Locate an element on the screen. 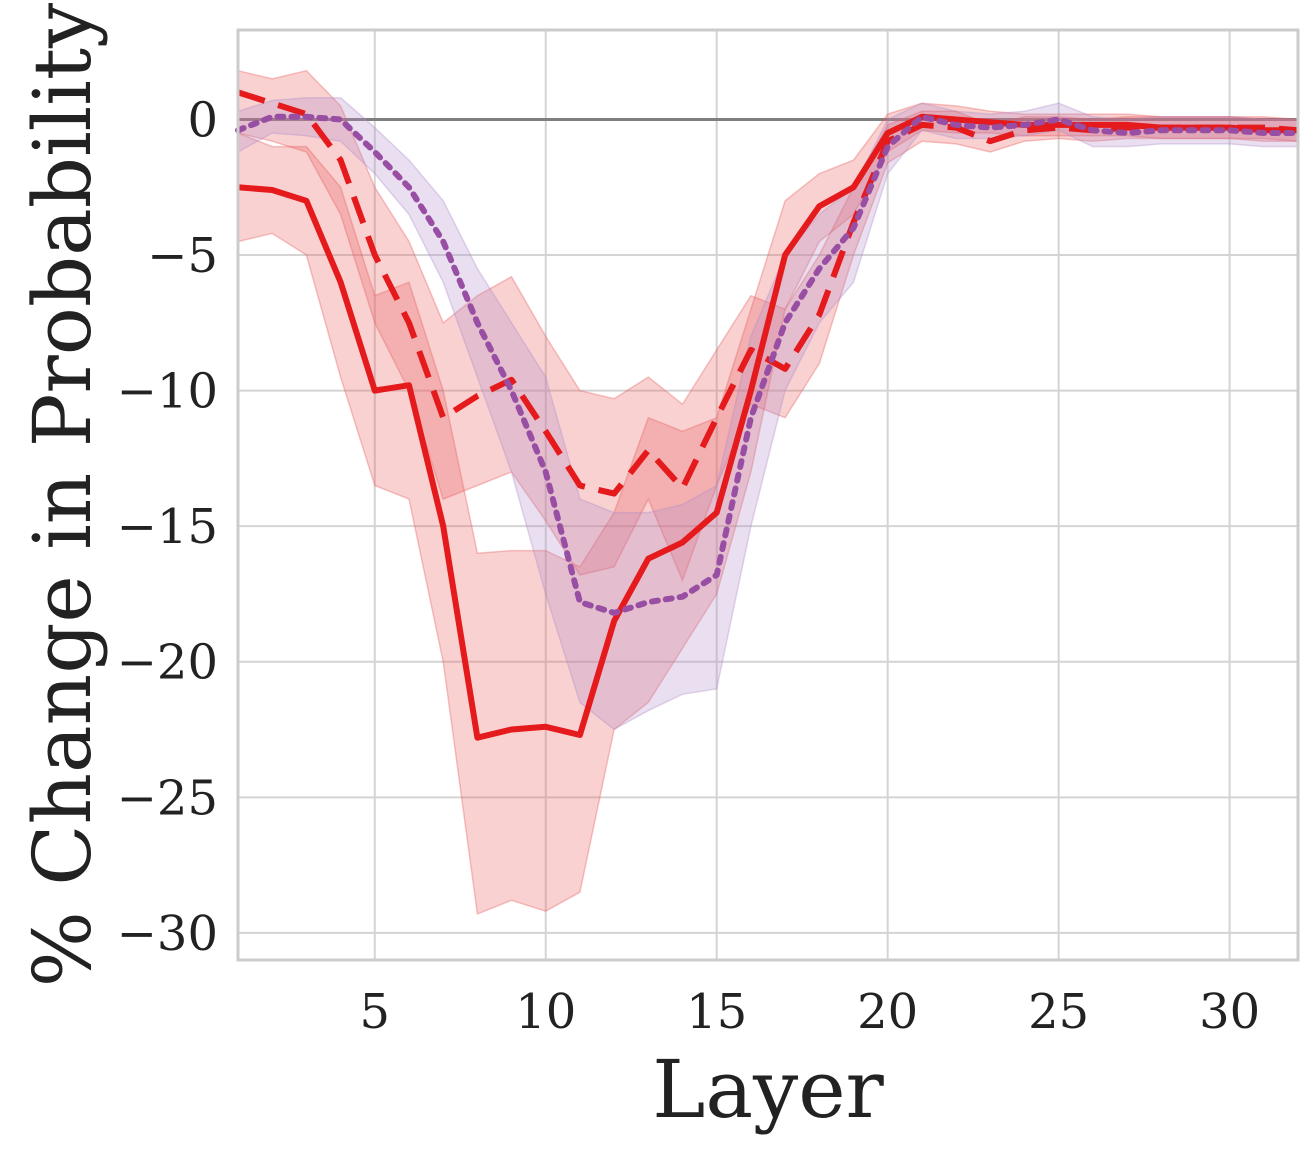 This screenshot has width=1316, height=1169. y-tick-label: −20 is located at coordinates (167, 663).